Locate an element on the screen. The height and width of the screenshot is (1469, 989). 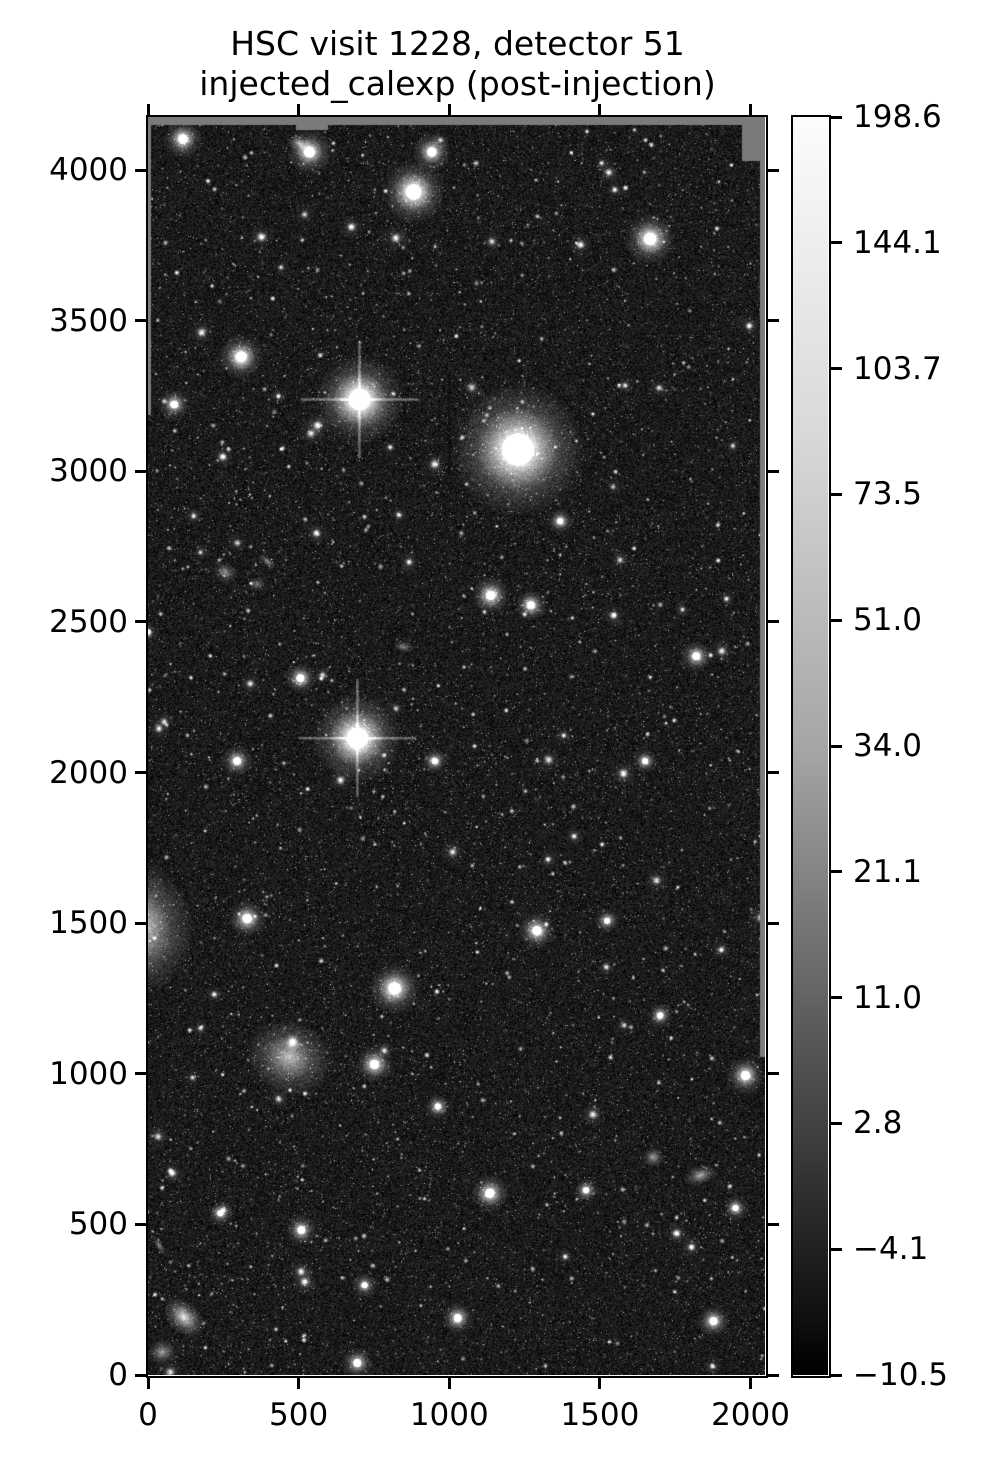
colorbar-tick-label: 2.8 is located at coordinates (878, 1123).